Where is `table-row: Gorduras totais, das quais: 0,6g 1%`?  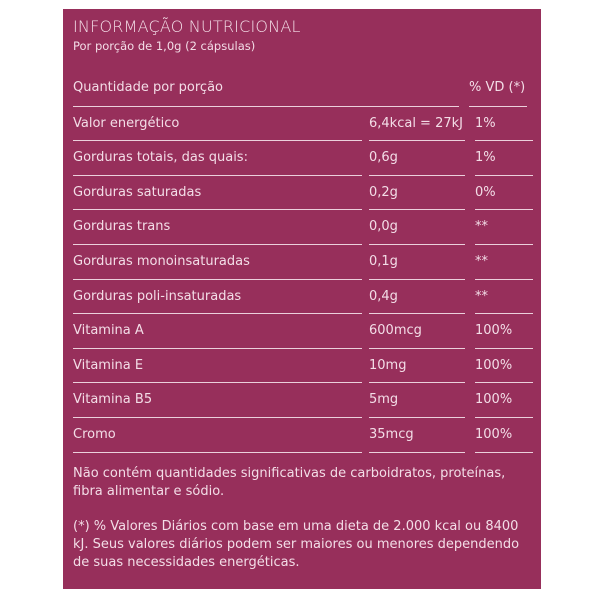
table-row: Gorduras totais, das quais: 0,6g 1% is located at coordinates (303, 158).